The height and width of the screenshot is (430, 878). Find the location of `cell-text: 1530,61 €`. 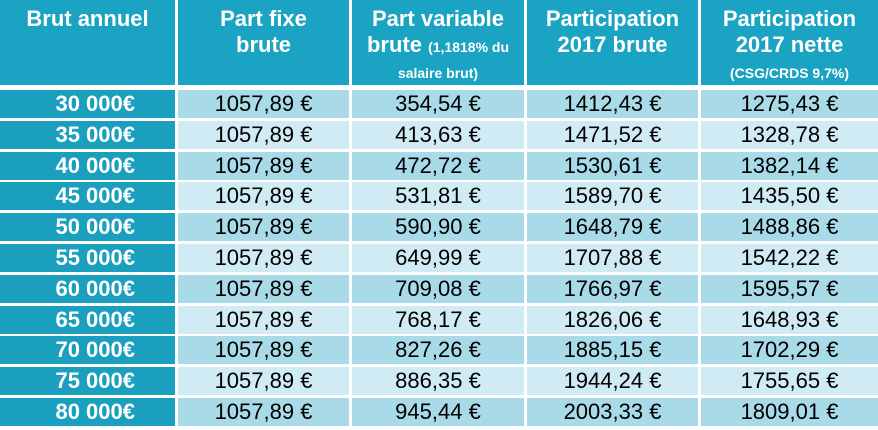

cell-text: 1530,61 € is located at coordinates (612, 165).